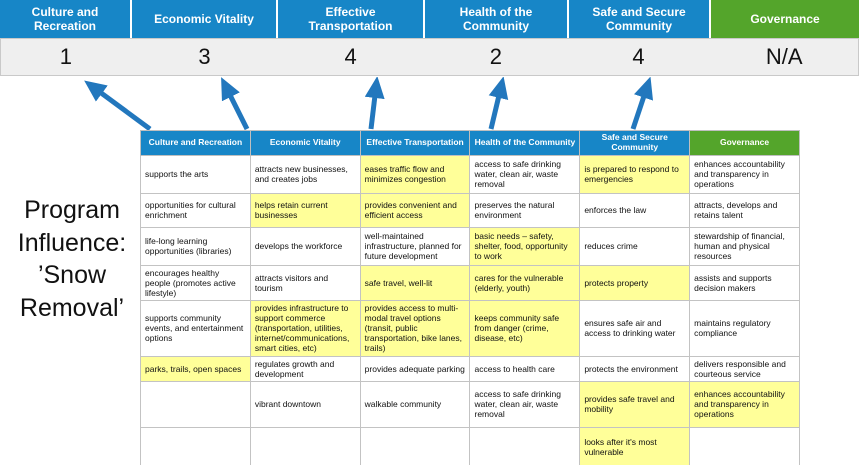 The width and height of the screenshot is (859, 465). What do you see at coordinates (744, 328) in the screenshot?
I see `cell-r4c5: maintains regulatory compliance` at bounding box center [744, 328].